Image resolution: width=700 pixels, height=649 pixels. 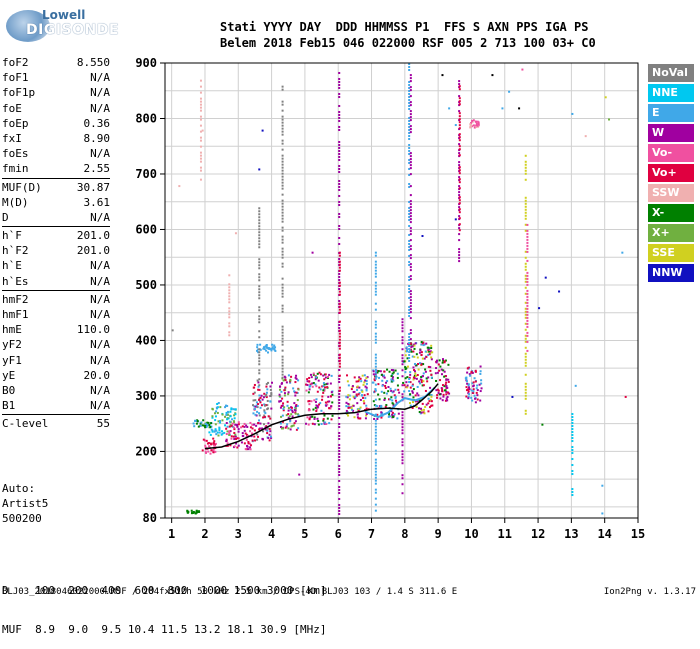 I want to click on x-tick-label: 2, so click(x=204, y=534).